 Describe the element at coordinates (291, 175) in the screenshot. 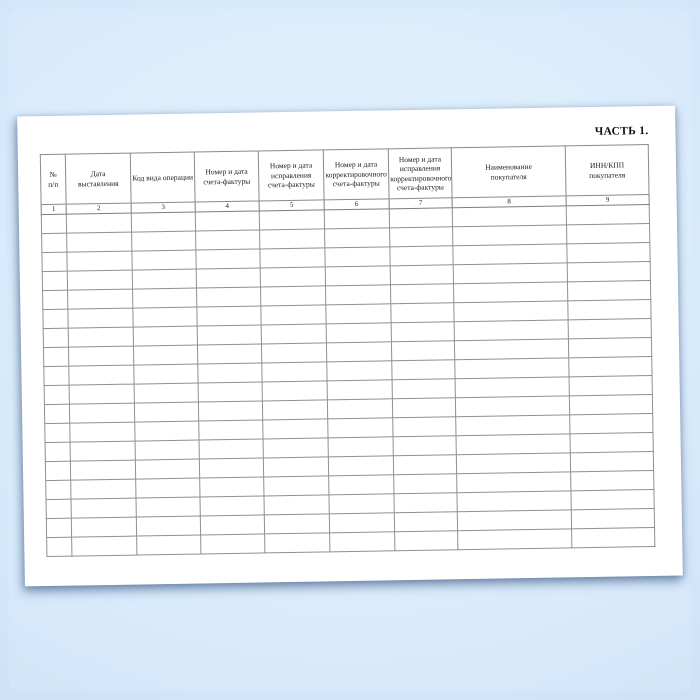

I see `column-header: Номер и дата исправления счета-фактуры` at that location.